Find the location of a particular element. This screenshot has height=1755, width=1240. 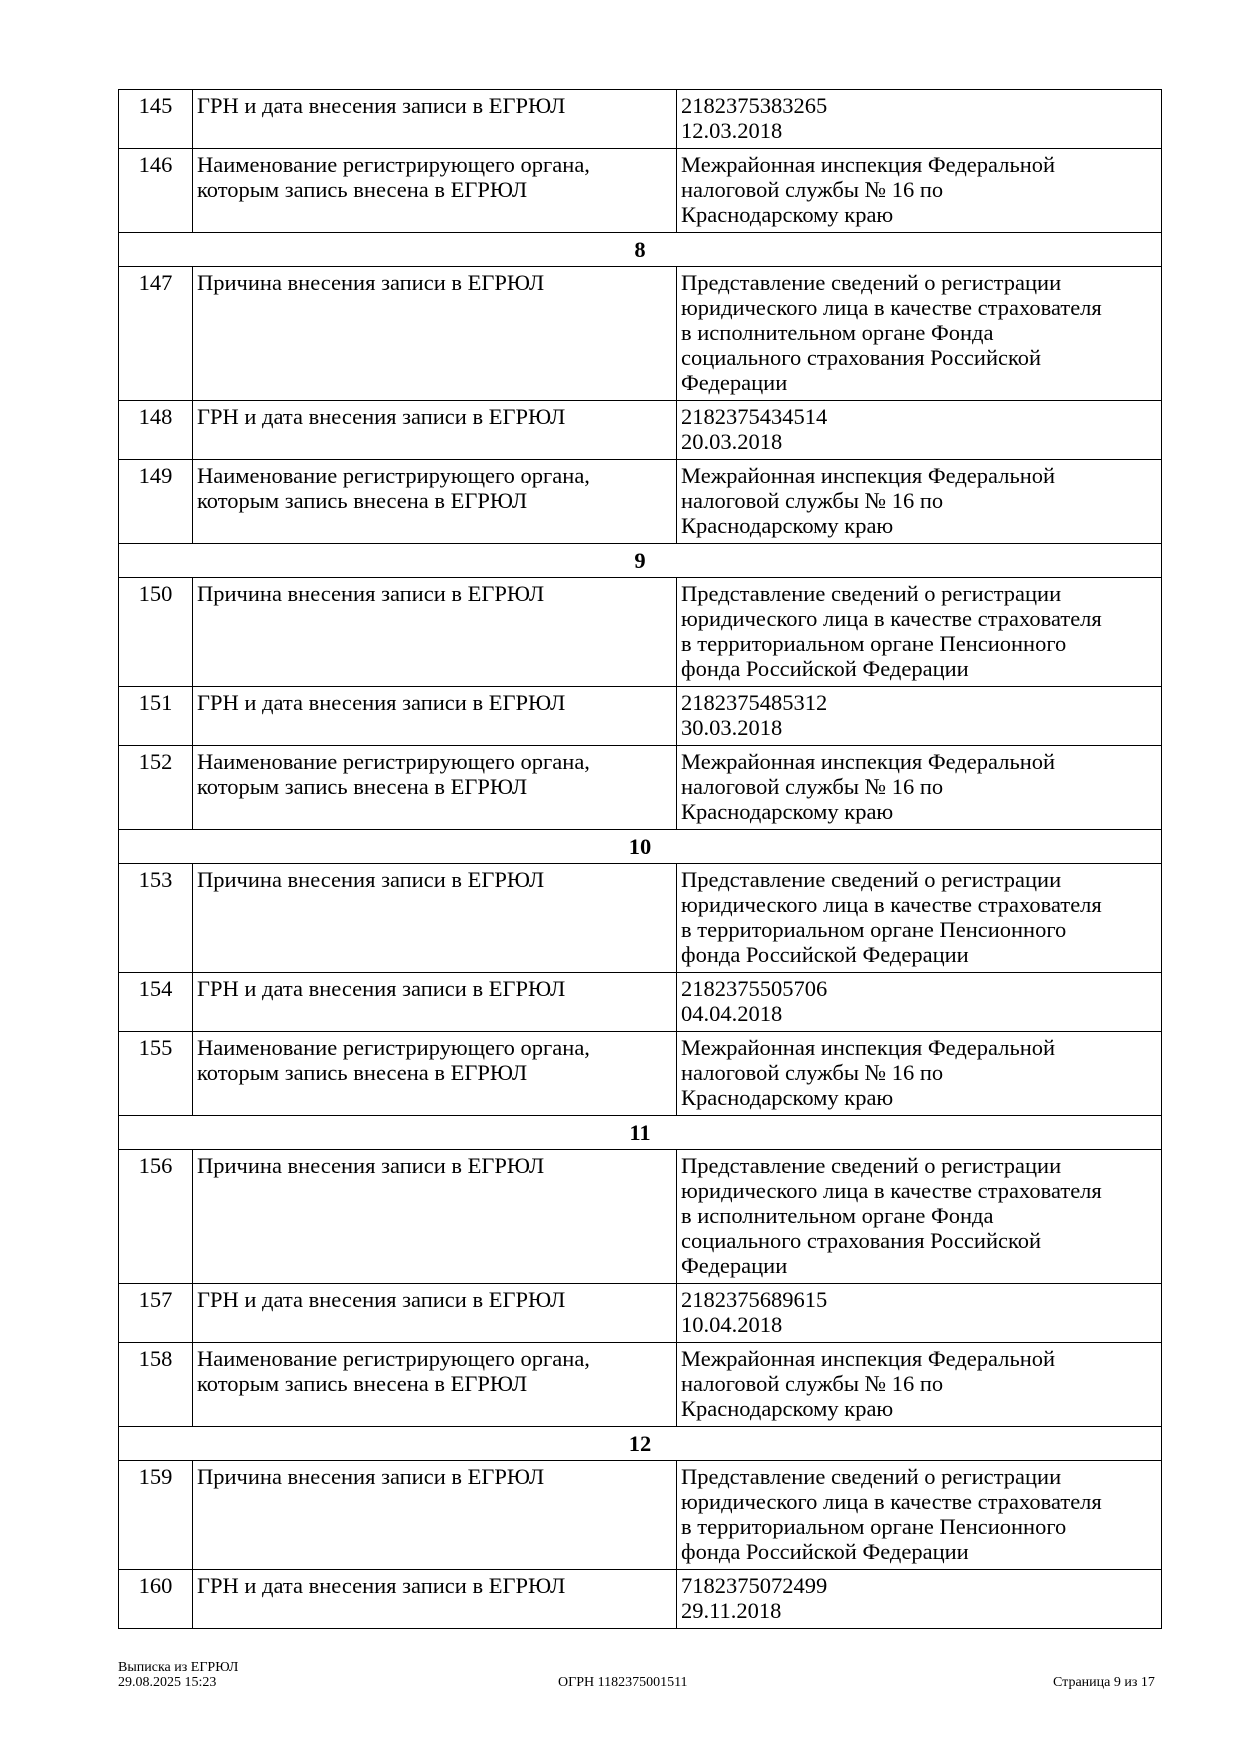

section-number: 10 is located at coordinates (640, 846).